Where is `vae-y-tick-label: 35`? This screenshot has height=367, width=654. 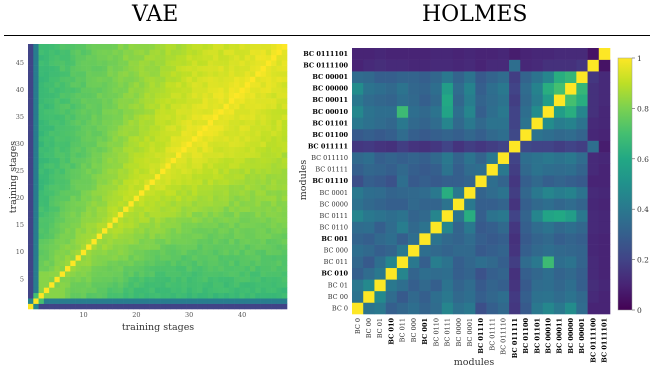 vae-y-tick-label: 35 is located at coordinates (20, 117).